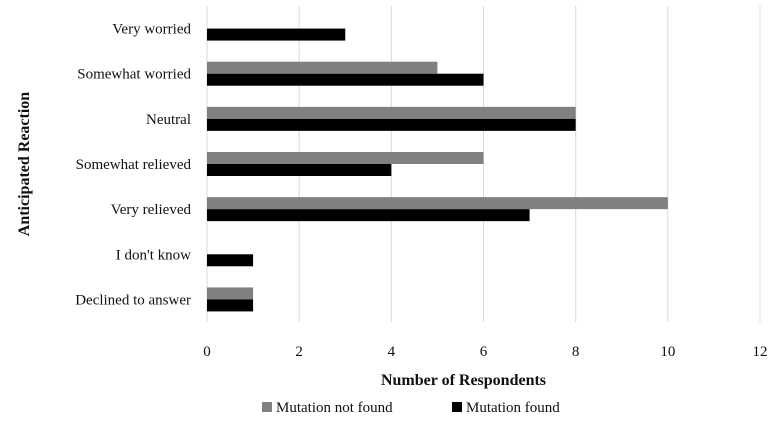  What do you see at coordinates (667, 352) in the screenshot?
I see `x-tick-label: 10` at bounding box center [667, 352].